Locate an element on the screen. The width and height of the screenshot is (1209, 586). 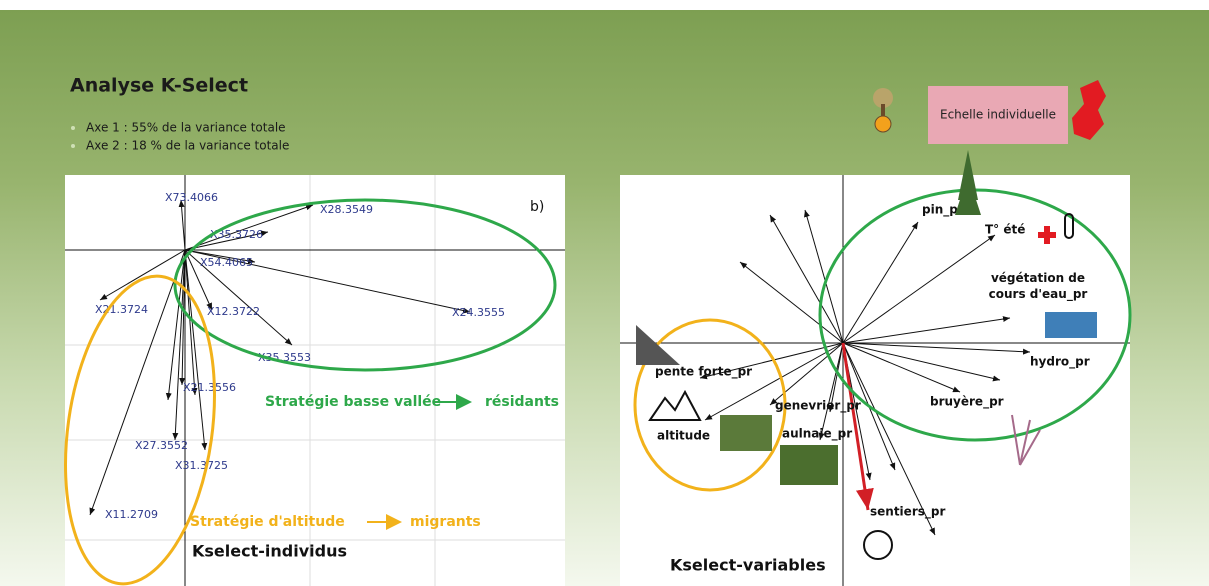
scale-box is located at coordinates (998, 115).